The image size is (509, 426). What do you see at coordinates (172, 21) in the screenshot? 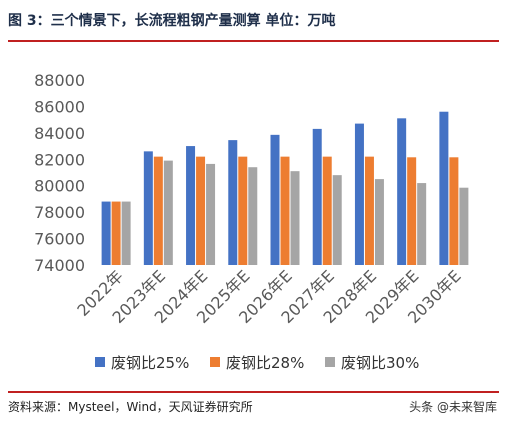
I see `figure-title: 图 3：三个情景下，长流程粗钢产量测算 单位：万吨` at bounding box center [172, 21].